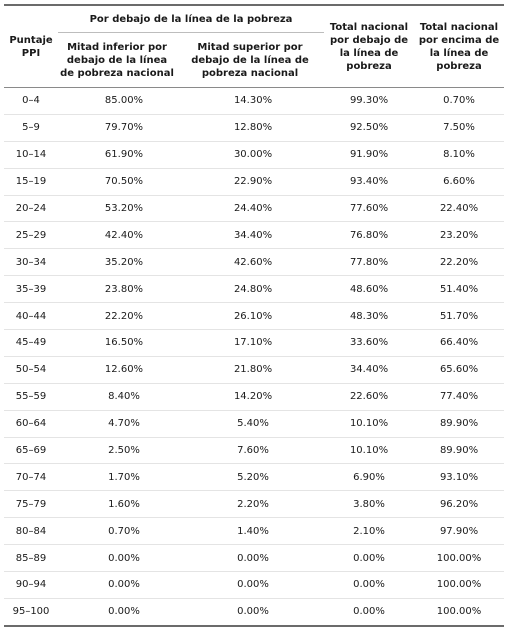 Image resolution: width=508 pixels, height=627 pixels. What do you see at coordinates (117, 531) in the screenshot?
I see `cell-lower-half: 0.70%` at bounding box center [117, 531].